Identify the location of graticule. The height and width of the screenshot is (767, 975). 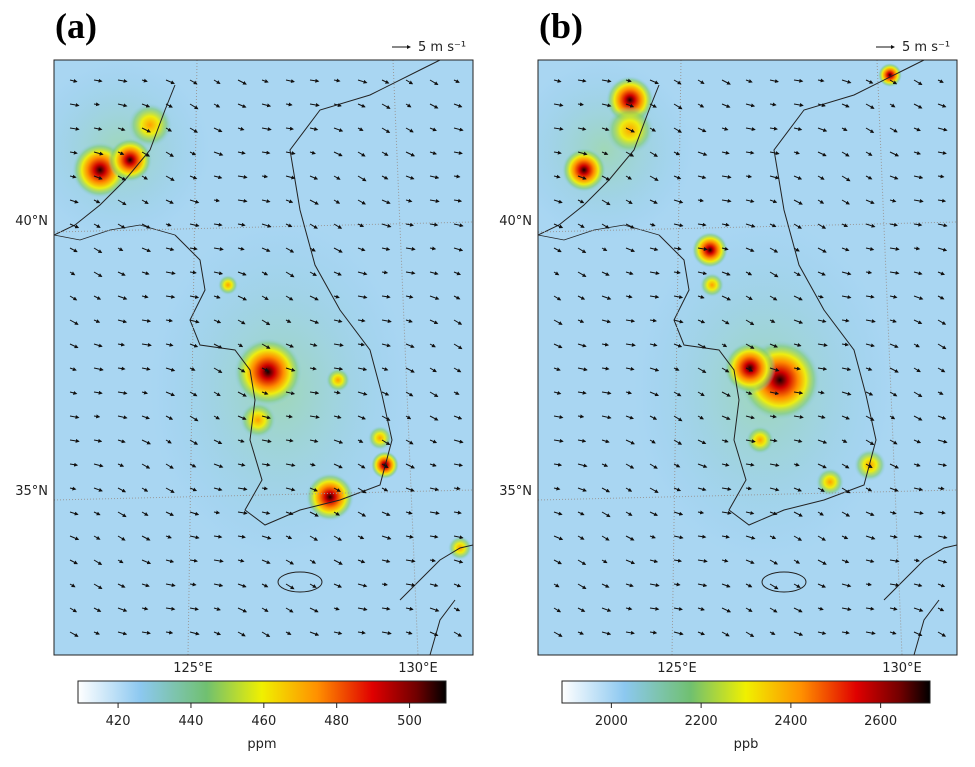
(263, 495).